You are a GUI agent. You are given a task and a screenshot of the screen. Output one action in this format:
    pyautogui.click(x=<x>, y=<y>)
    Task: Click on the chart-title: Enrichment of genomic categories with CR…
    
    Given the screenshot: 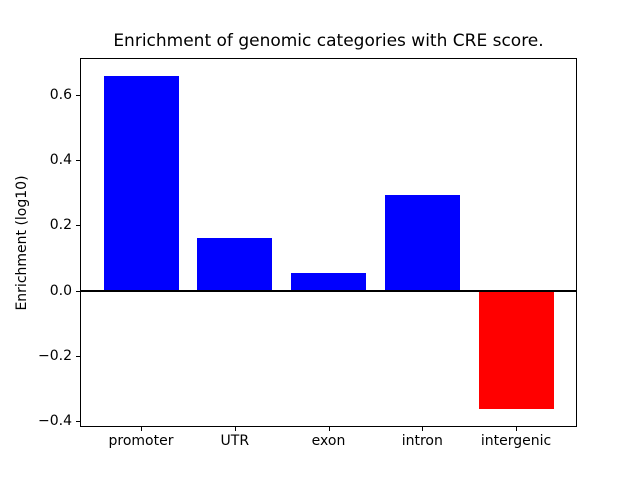 What is the action you would take?
    pyautogui.click(x=328, y=41)
    